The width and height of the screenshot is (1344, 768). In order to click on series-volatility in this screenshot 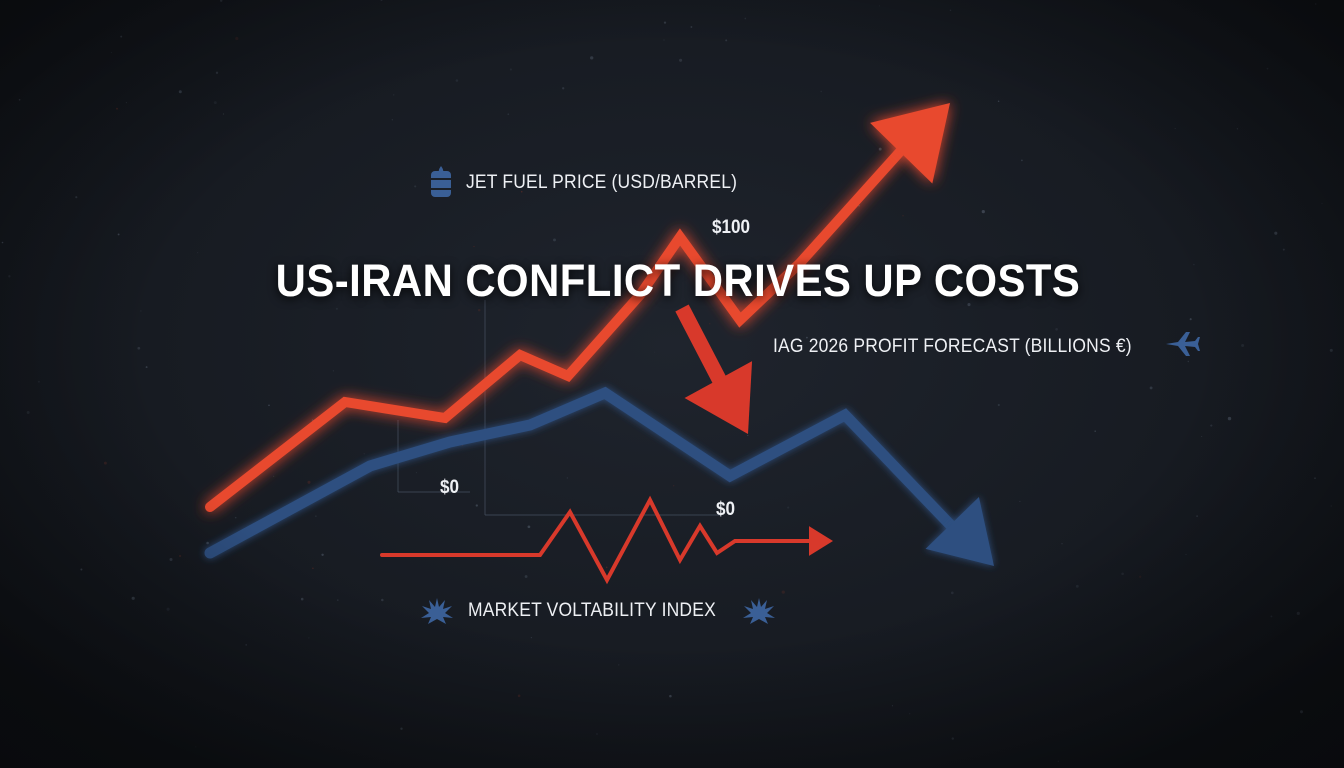, I will do `click(606, 540)`.